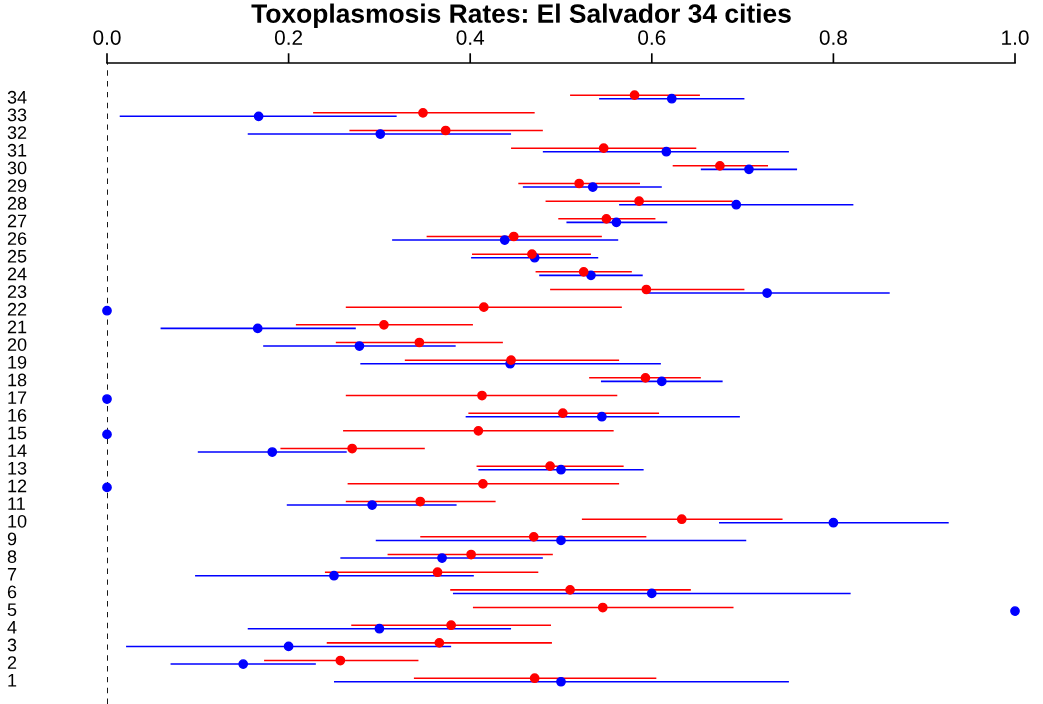  Describe the element at coordinates (16, 503) in the screenshot. I see `y-tick-label: 11` at that location.